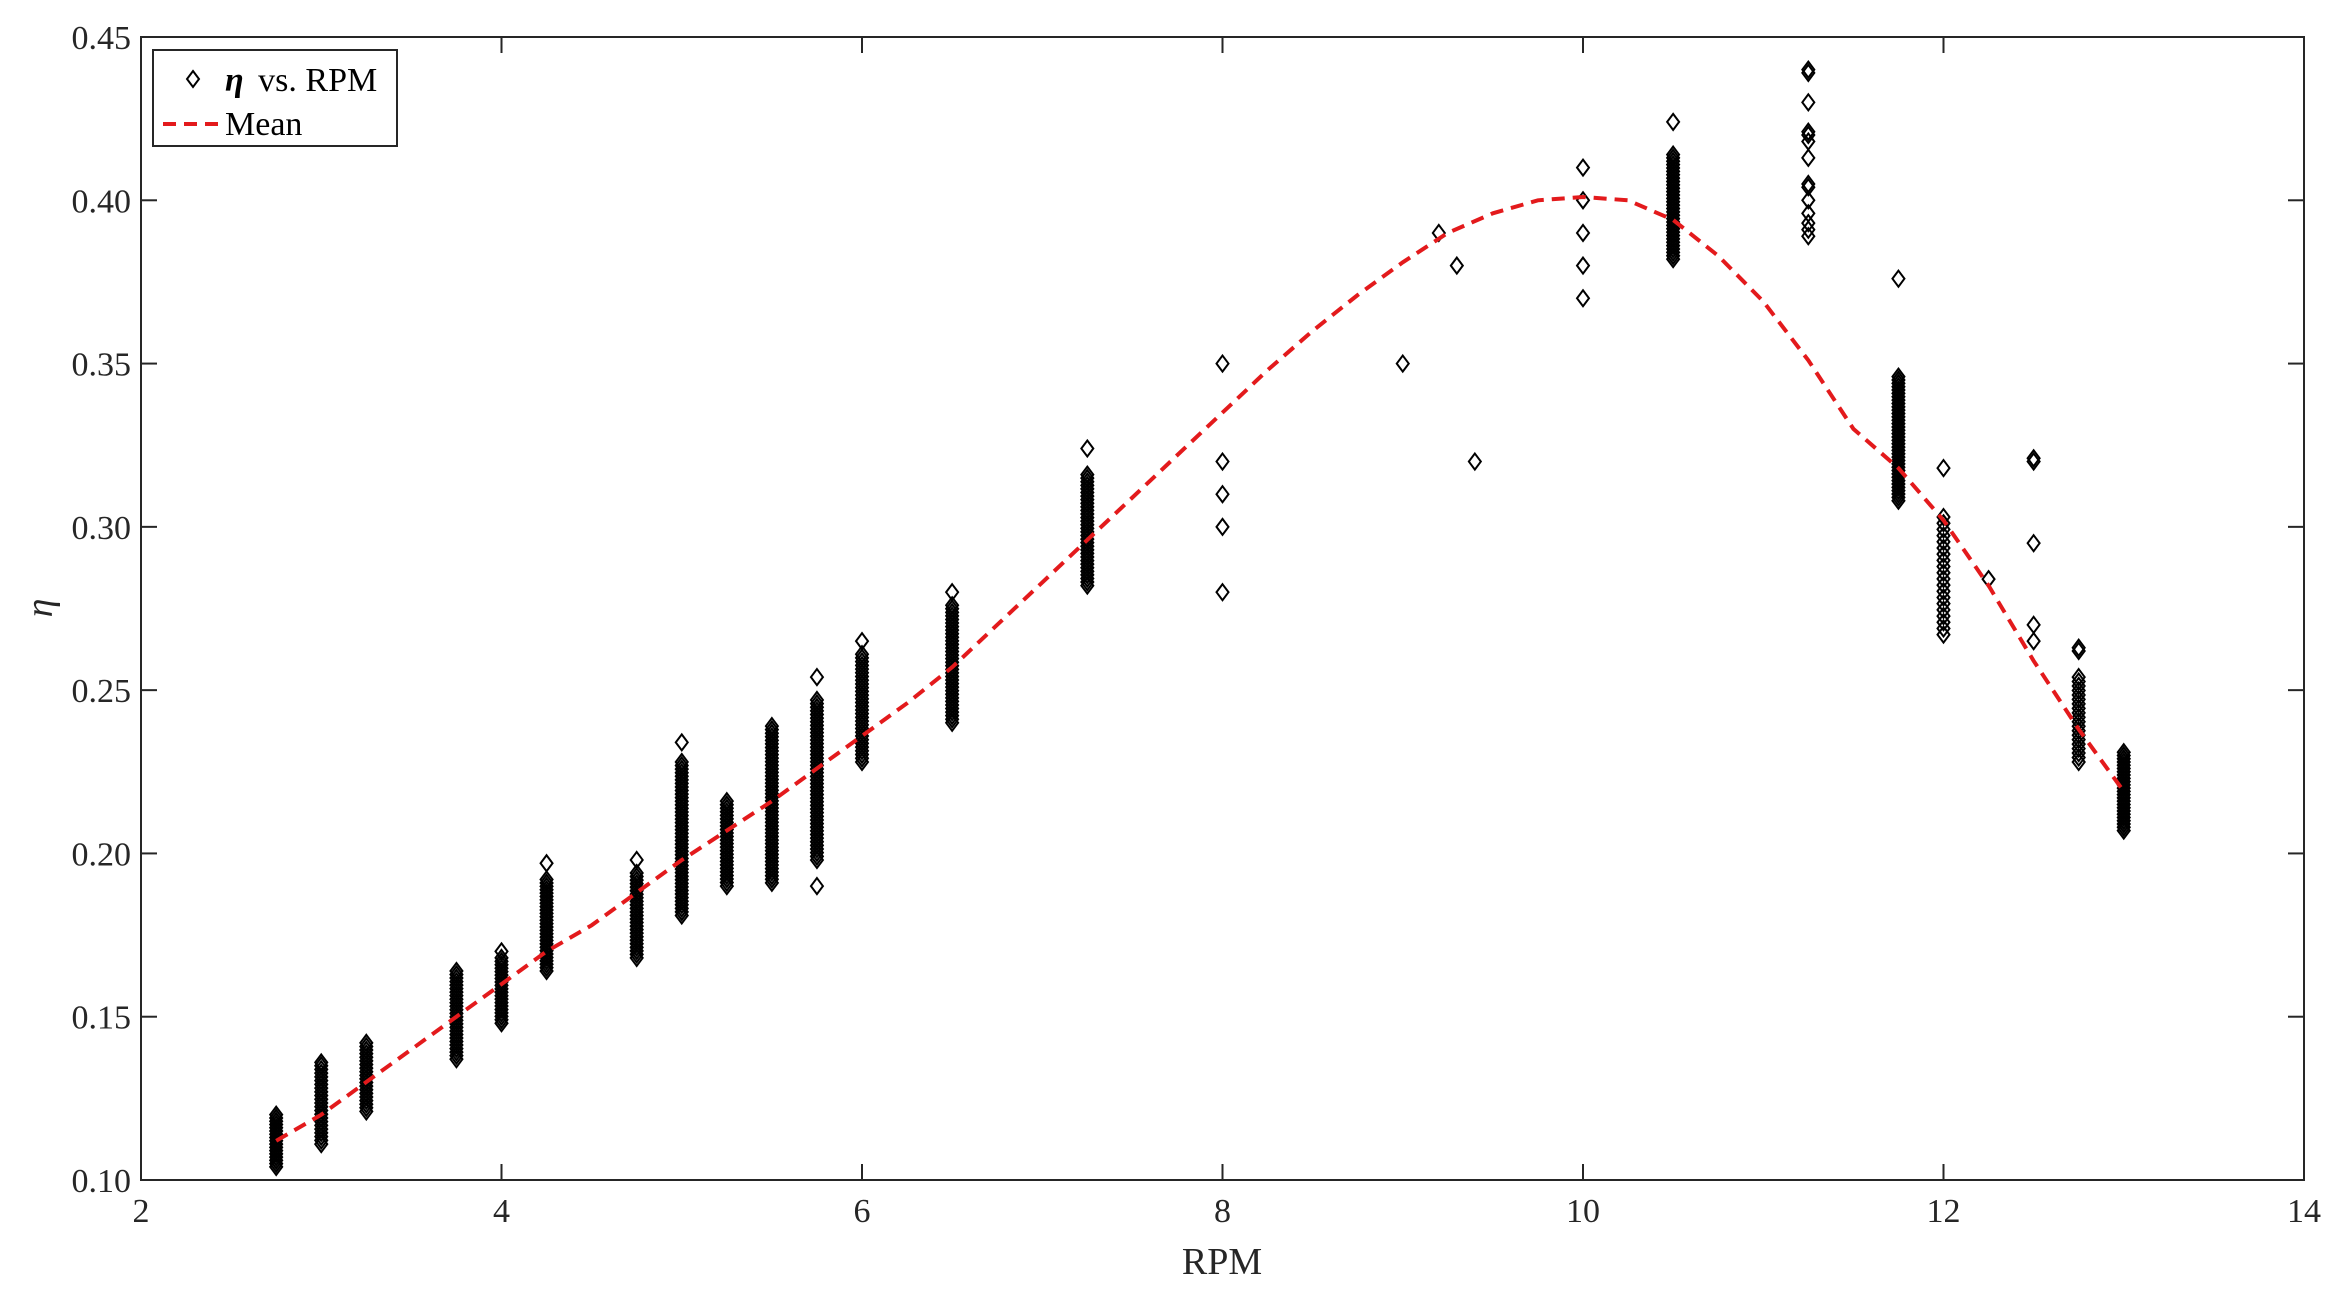 This screenshot has height=1296, width=2344. I want to click on y-tick-label: 0.35, so click(102, 365).